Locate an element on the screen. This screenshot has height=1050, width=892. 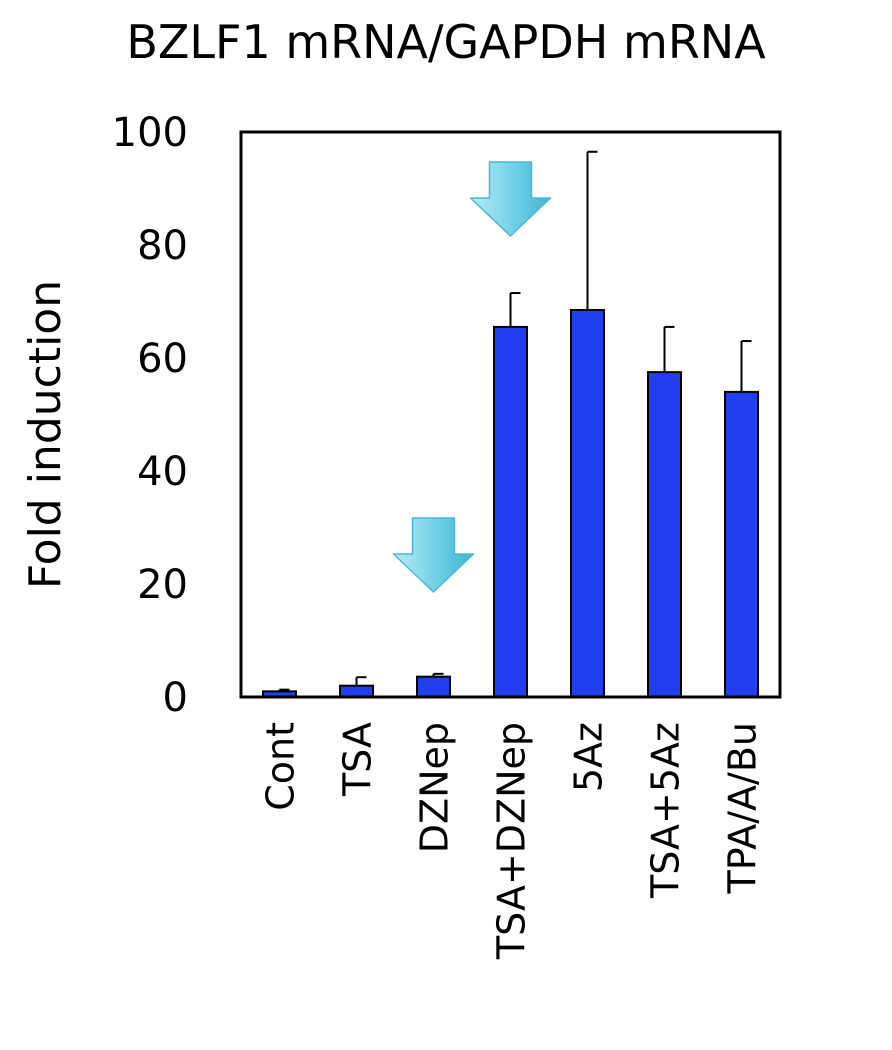
y-tick-label: 100 is located at coordinates (150, 133).